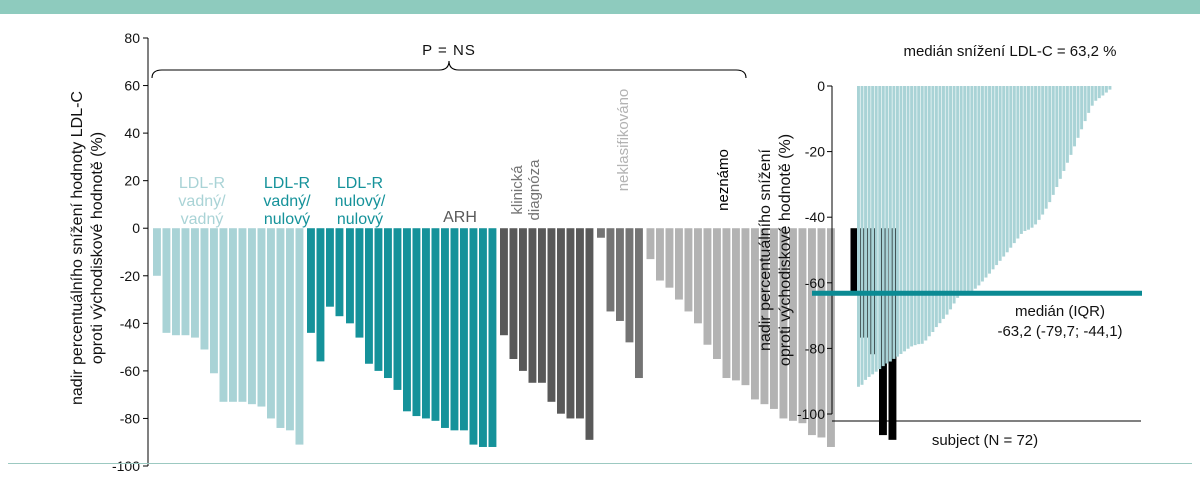 The width and height of the screenshot is (1200, 482). What do you see at coordinates (785, 250) in the screenshot?
I see `right-y-axis-label: oproti východiskové hodnotě (%)` at bounding box center [785, 250].